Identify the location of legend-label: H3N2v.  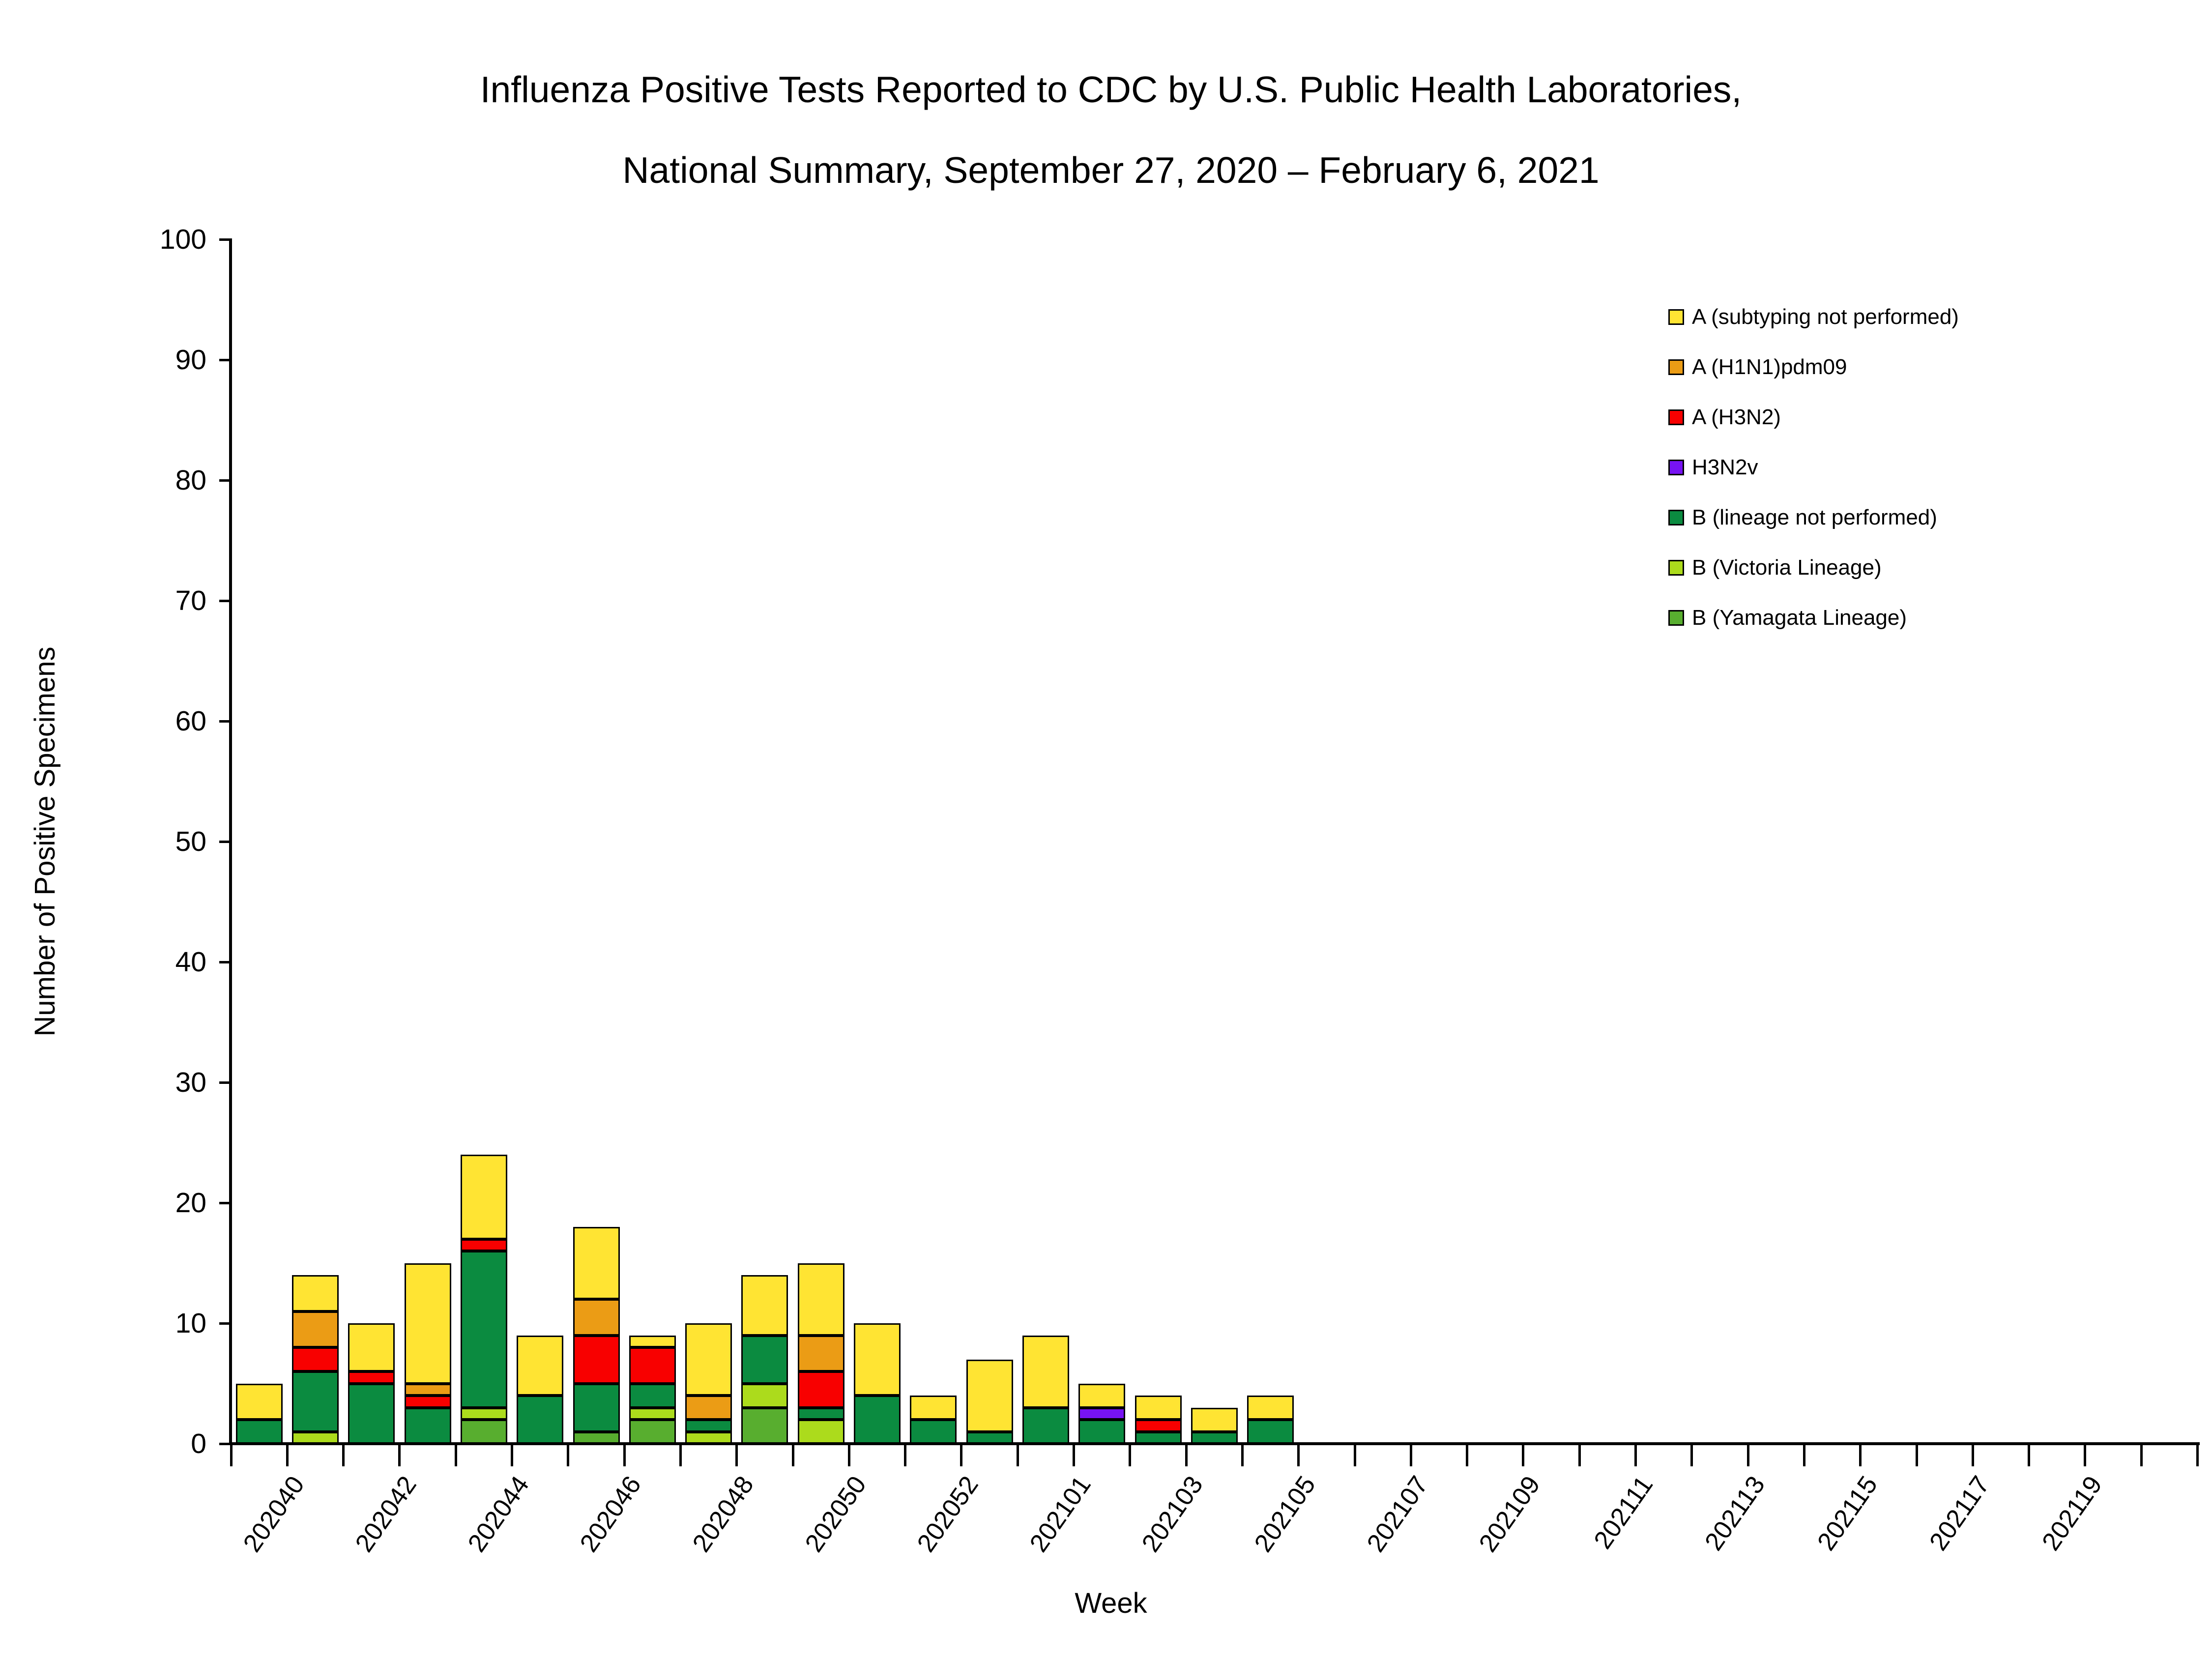
(1725, 467).